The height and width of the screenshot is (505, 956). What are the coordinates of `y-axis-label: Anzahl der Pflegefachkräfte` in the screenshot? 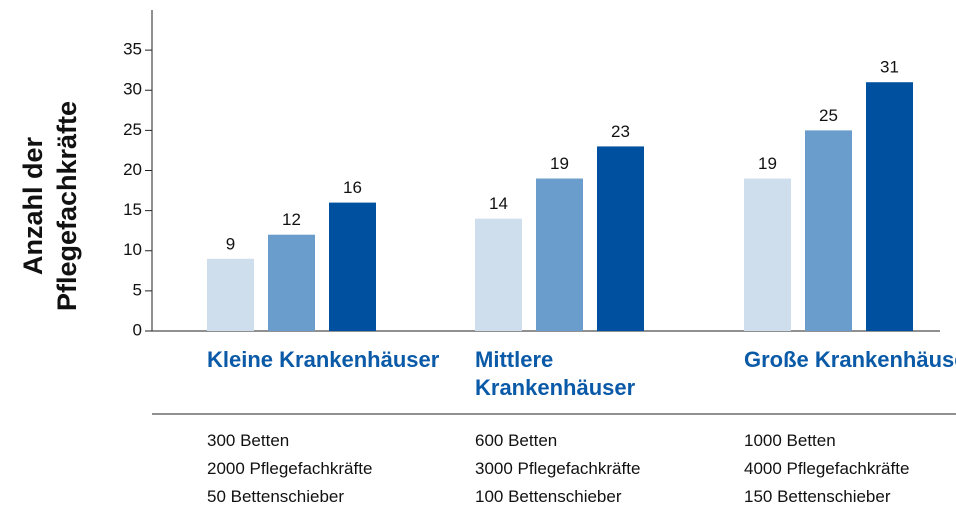 It's located at (50, 206).